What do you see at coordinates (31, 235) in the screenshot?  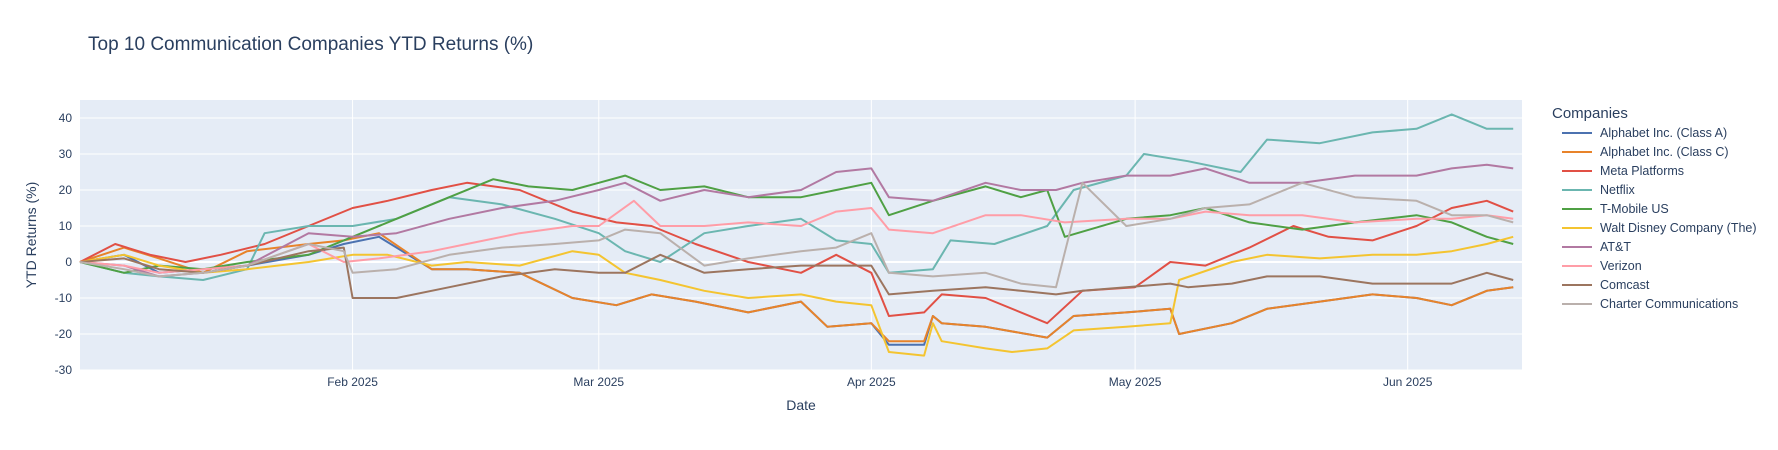 I see `y-axis-title: YTD Returns (%)` at bounding box center [31, 235].